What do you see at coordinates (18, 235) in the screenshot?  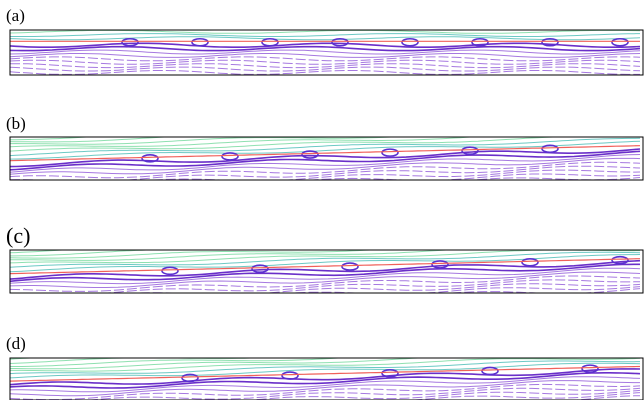 I see `panel-label: (c)` at bounding box center [18, 235].